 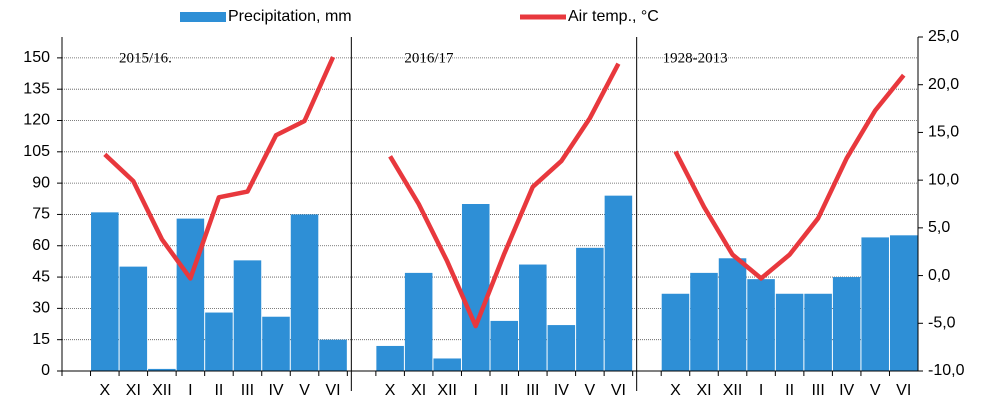 What do you see at coordinates (939, 275) in the screenshot?
I see `y2-tick-label: 0,0` at bounding box center [939, 275].